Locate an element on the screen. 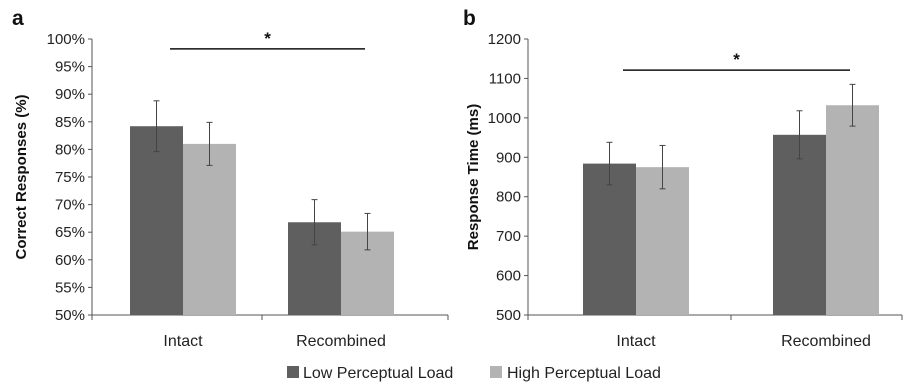 This screenshot has height=389, width=909. y-tick-label: 700 is located at coordinates (508, 236).